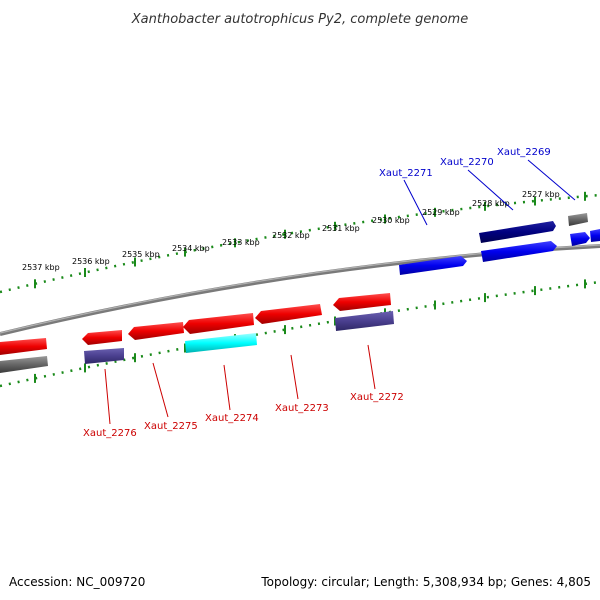  Describe the element at coordinates (341, 228) in the screenshot. I see `ruler-label: 2531 kbp` at that location.